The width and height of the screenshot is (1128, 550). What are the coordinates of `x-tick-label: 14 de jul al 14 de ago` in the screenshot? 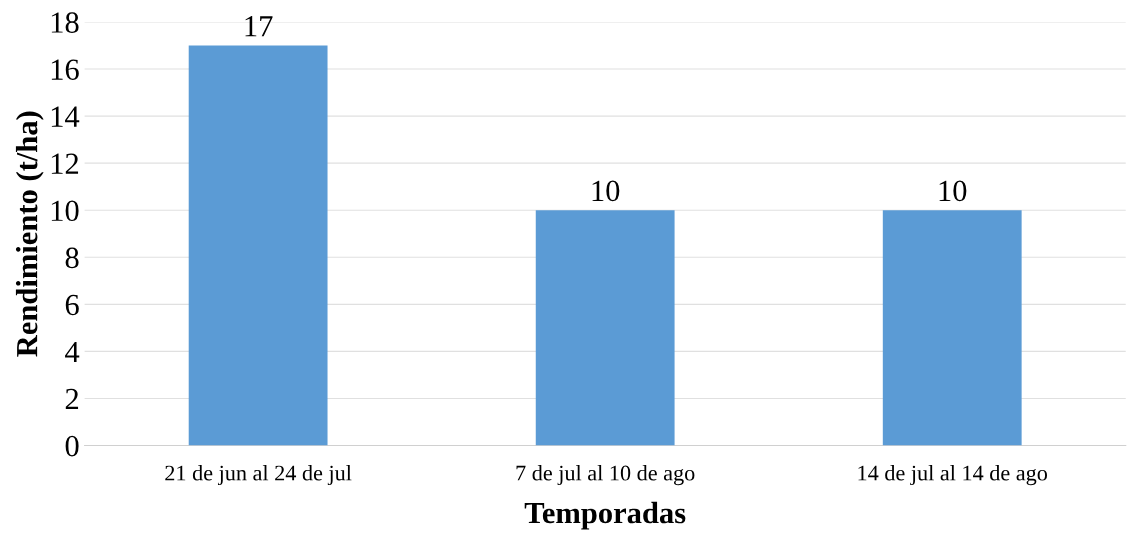 It's located at (953, 475).